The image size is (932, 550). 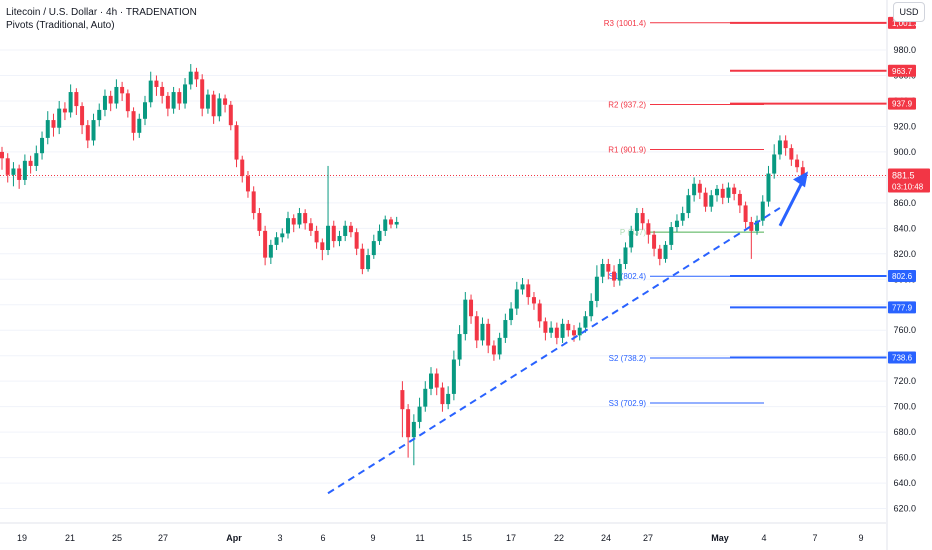 What do you see at coordinates (814, 538) in the screenshot?
I see `x-tick-label: 7` at bounding box center [814, 538].